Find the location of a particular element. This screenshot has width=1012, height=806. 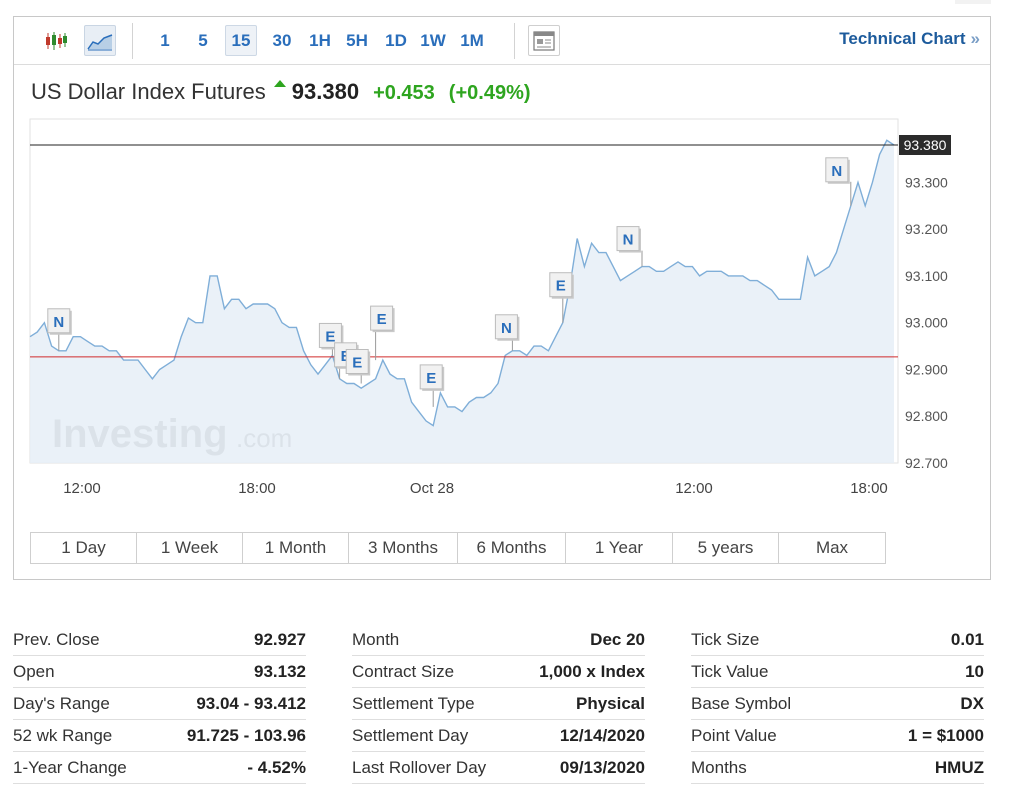

y-tick-label: 92.900 is located at coordinates (926, 369).